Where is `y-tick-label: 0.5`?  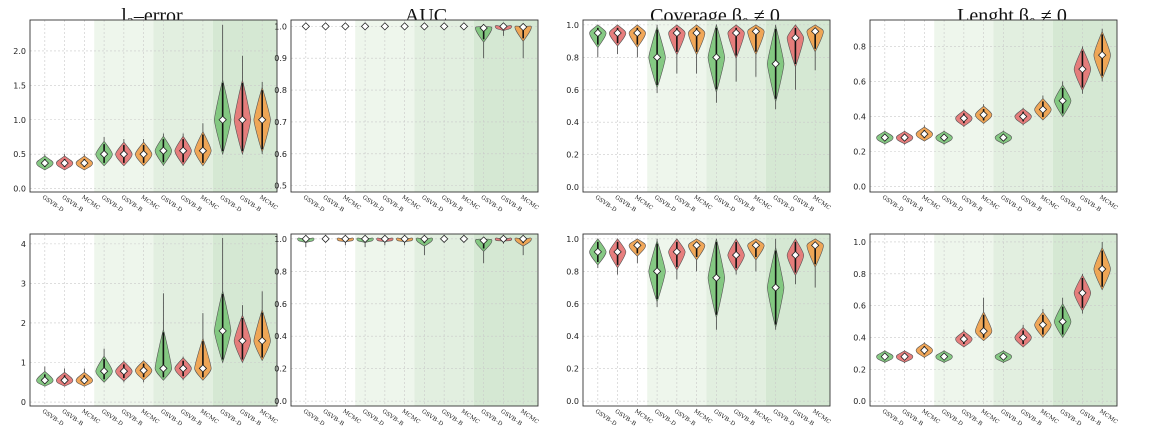
y-tick-label: 0.5 is located at coordinates (280, 186).